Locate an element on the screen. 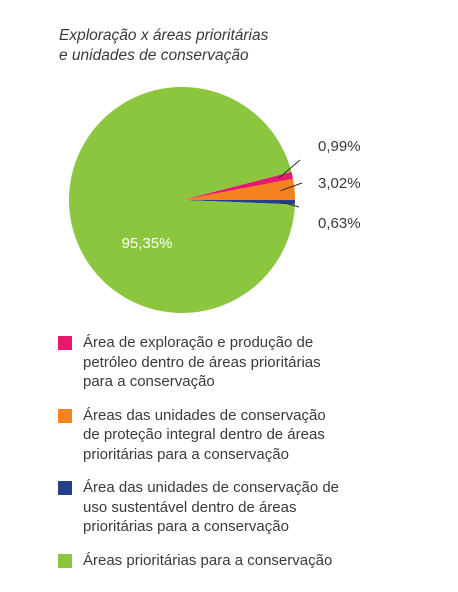  legend-label-uso-sustentavel-line-3: prioritárias para a conservação is located at coordinates (186, 526).